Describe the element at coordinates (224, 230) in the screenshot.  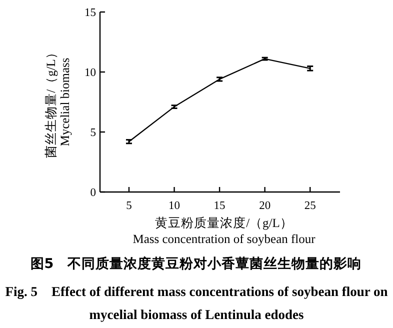
I see `x-axis-title: 黄豆粉质量浓度/（g/L） Mass concentration of soybean flour` at that location.